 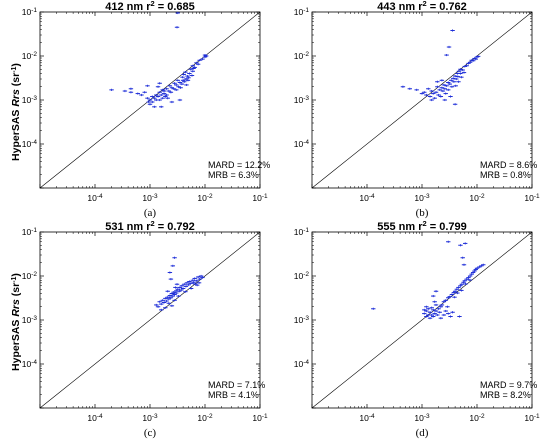 What do you see at coordinates (30, 232) in the screenshot?
I see `y-tick-label: 10⁻¹` at bounding box center [30, 232].